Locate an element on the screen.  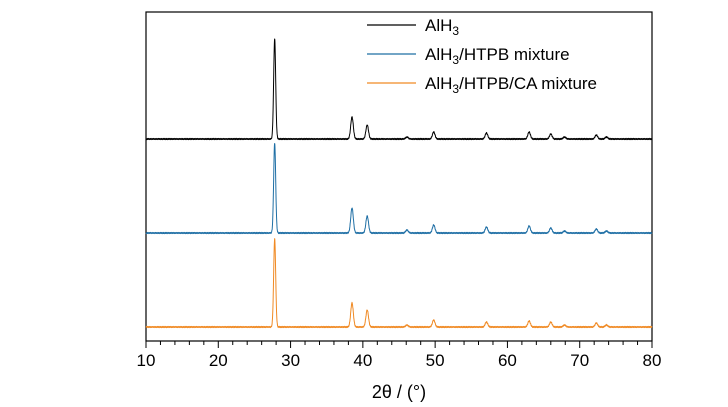
x-axis-title: 2θ / (°) is located at coordinates (399, 392).